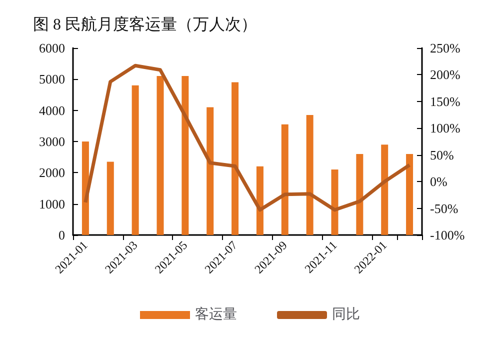 This screenshot has height=343, width=500. I want to click on y2-tick-label: -100%, so click(447, 235).